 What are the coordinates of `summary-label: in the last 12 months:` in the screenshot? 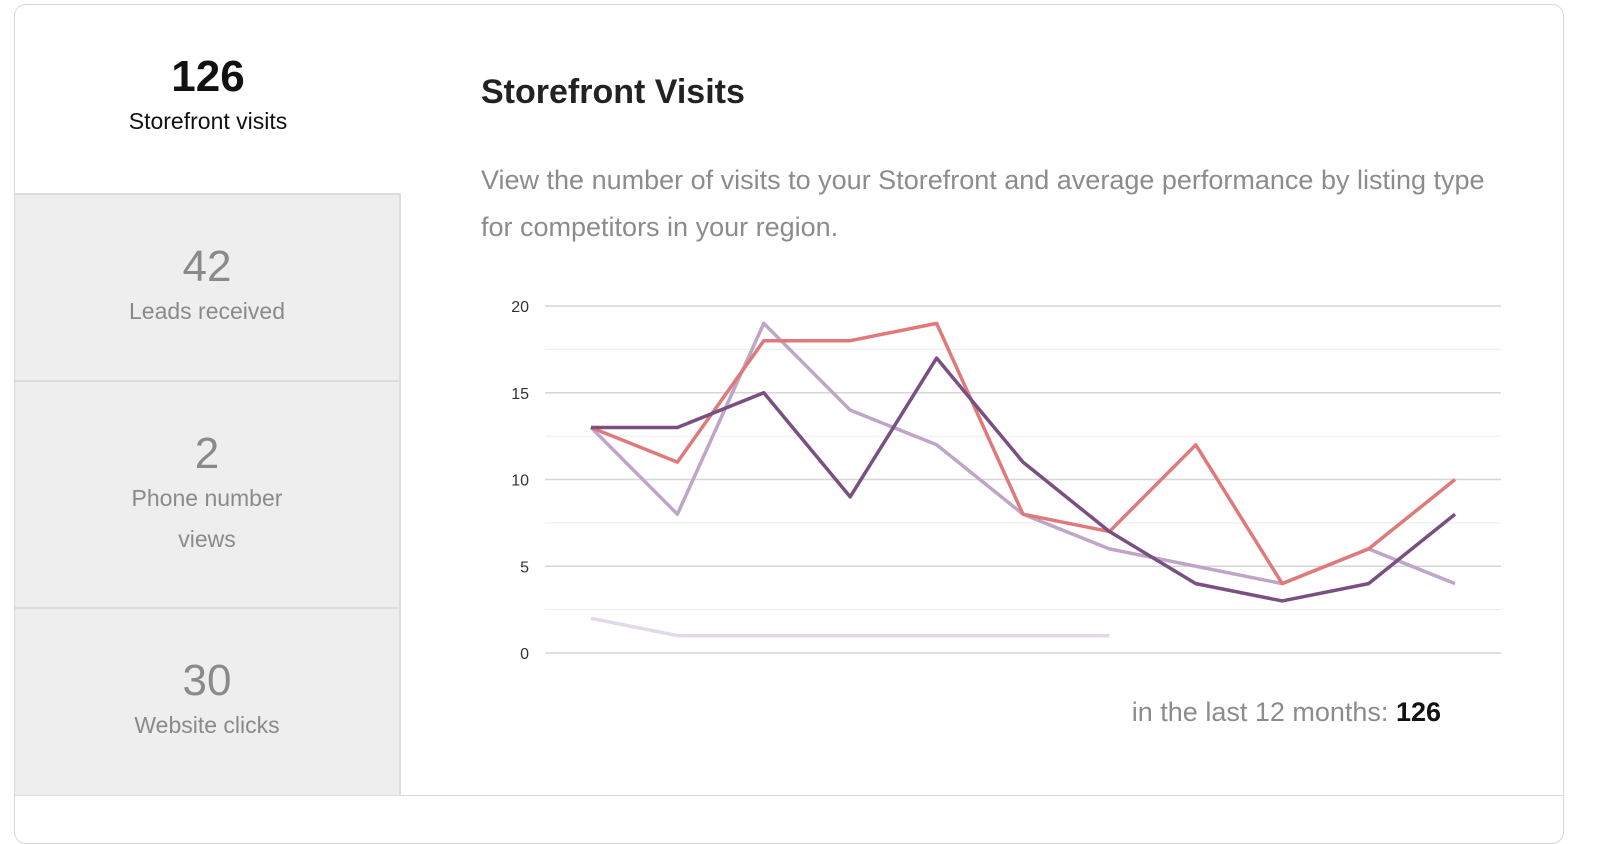 It's located at (1260, 712).